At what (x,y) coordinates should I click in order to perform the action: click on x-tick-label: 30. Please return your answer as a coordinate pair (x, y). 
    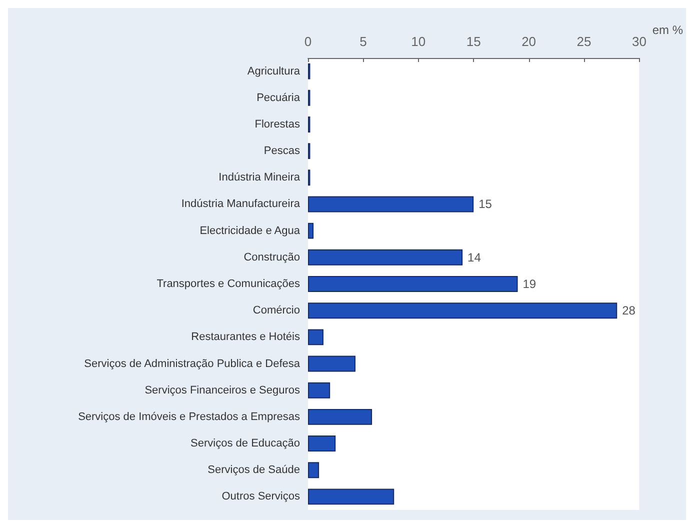
    Looking at the image, I should click on (639, 41).